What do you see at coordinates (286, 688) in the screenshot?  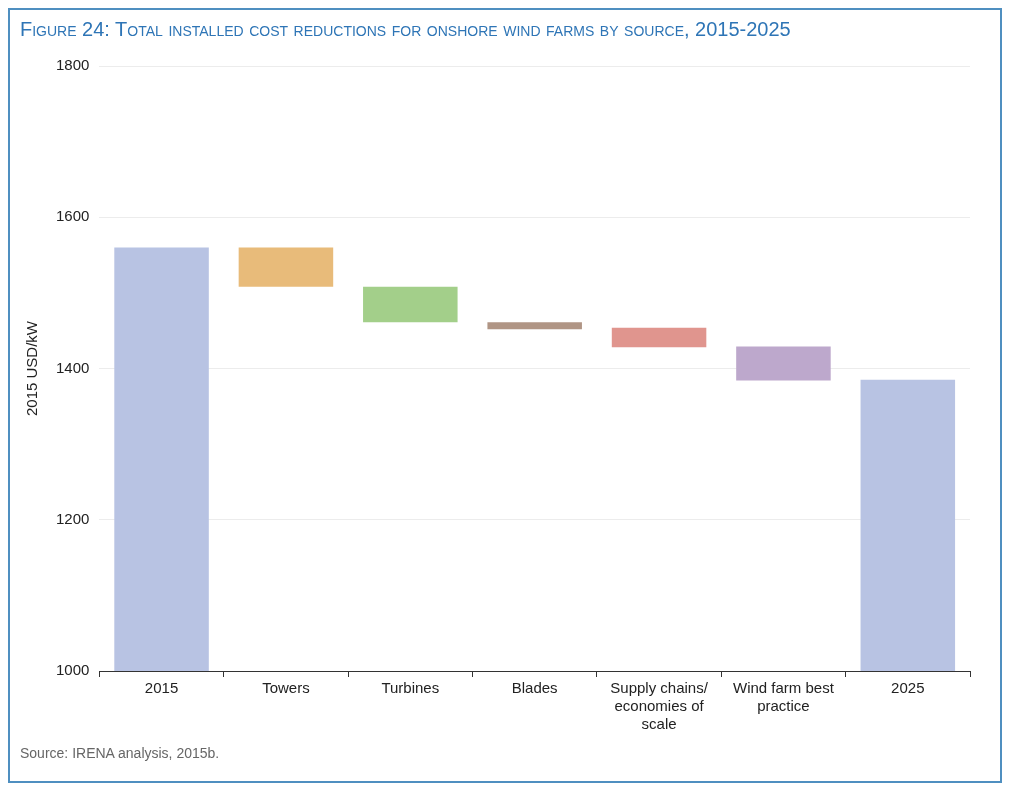 I see `x-tick-label: Towers` at bounding box center [286, 688].